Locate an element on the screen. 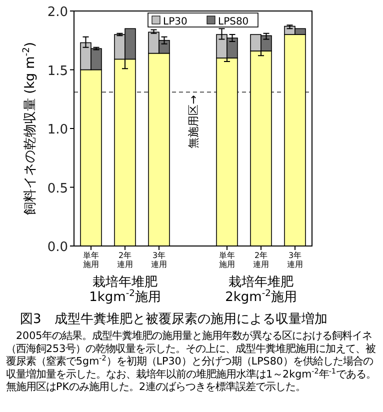  text: 栽培年堆肥 2kgm$^{-2}$施用 is located at coordinates (261, 290).